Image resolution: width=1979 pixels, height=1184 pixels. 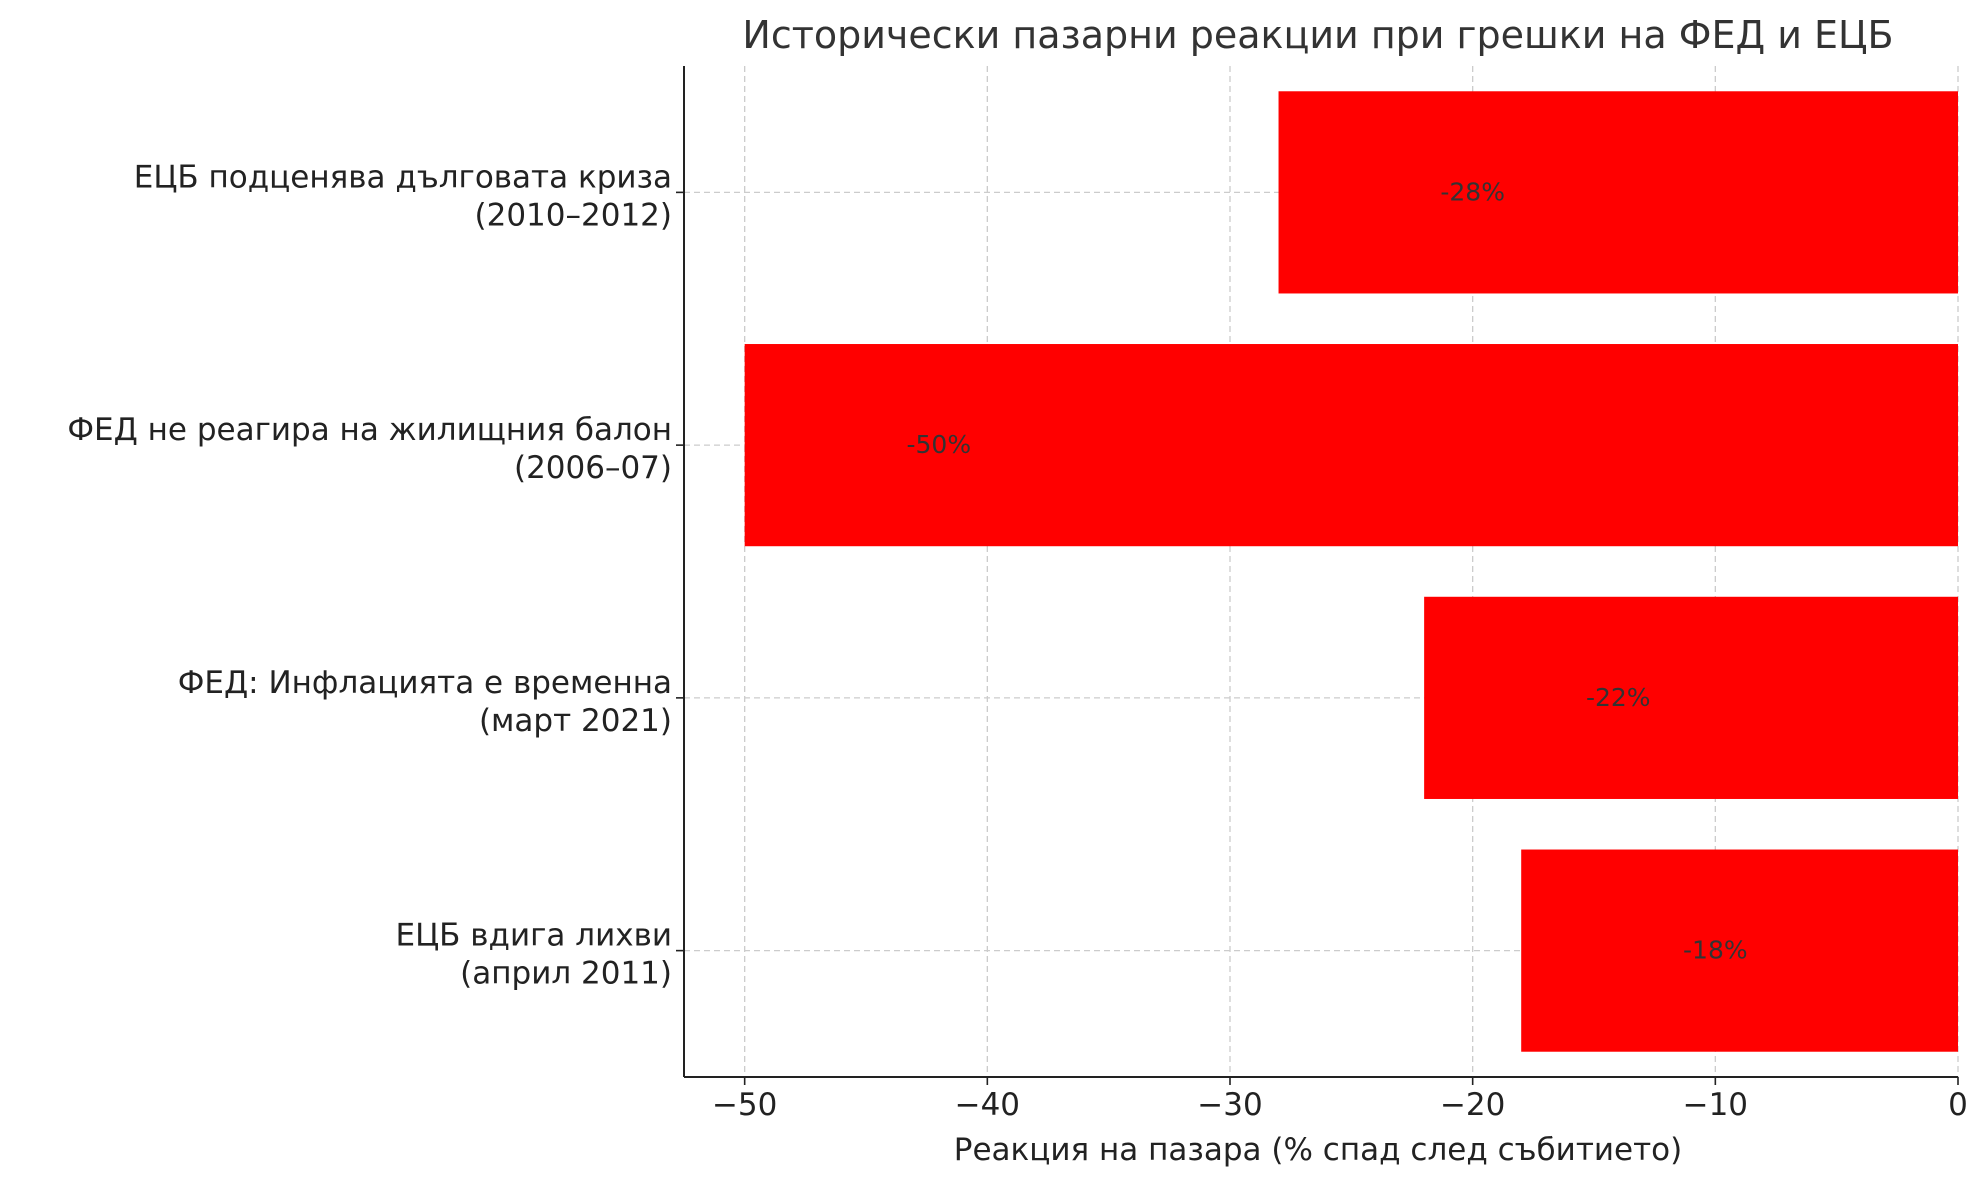 What do you see at coordinates (369, 430) in the screenshot?
I see `y-tick-label-line: ФЕД не реагира на жилищния балон` at bounding box center [369, 430].